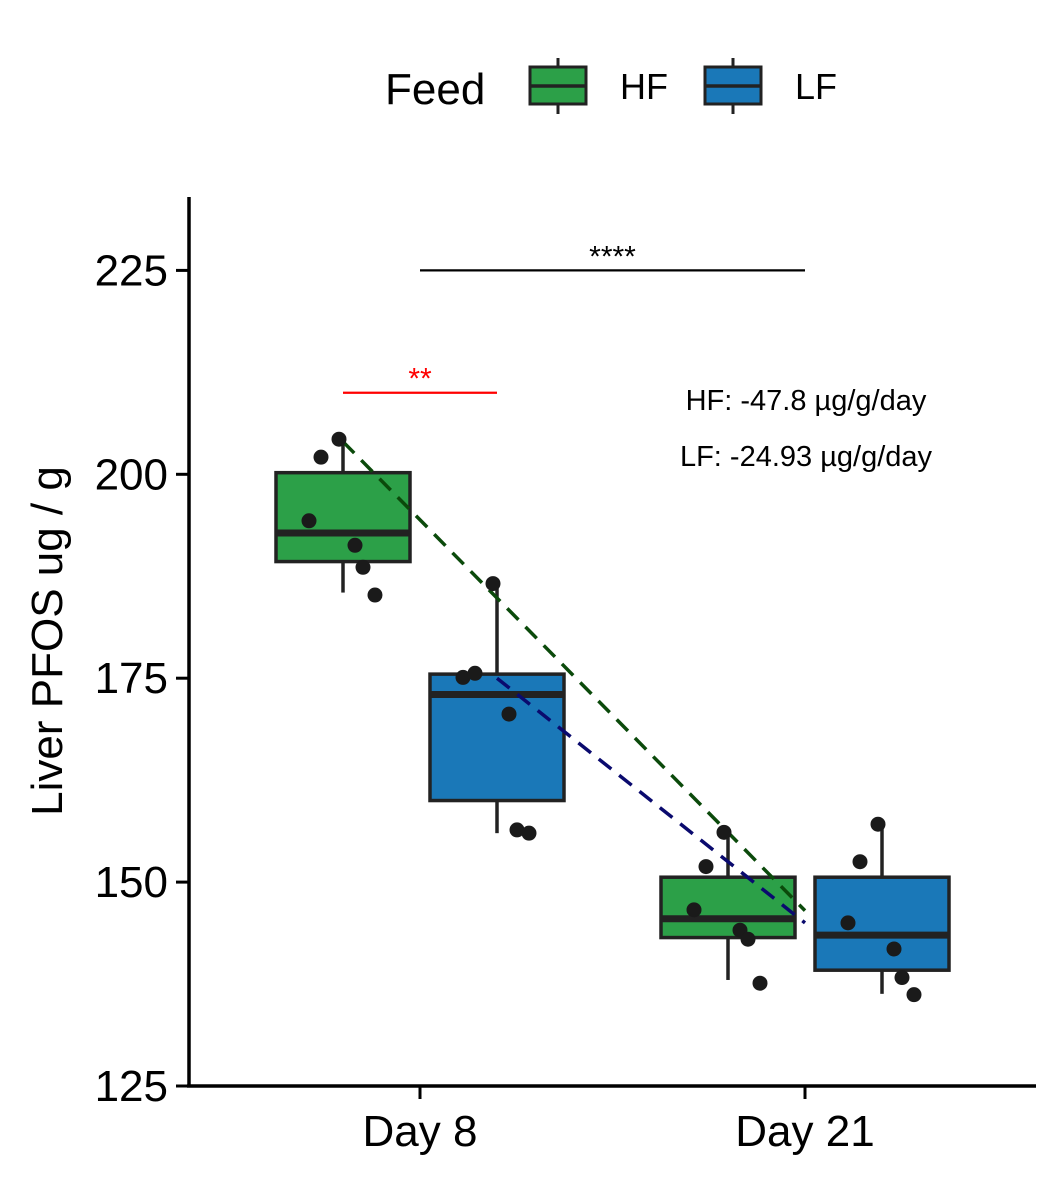 This screenshot has height=1181, width=1062. I want to click on y-axis-ticks: 125 150 175 200 225, so click(142, 678).